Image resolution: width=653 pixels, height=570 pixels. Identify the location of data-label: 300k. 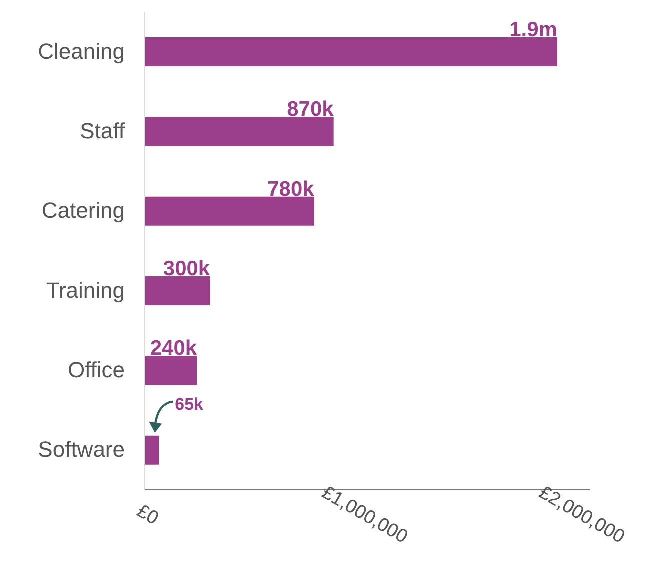
(186, 268).